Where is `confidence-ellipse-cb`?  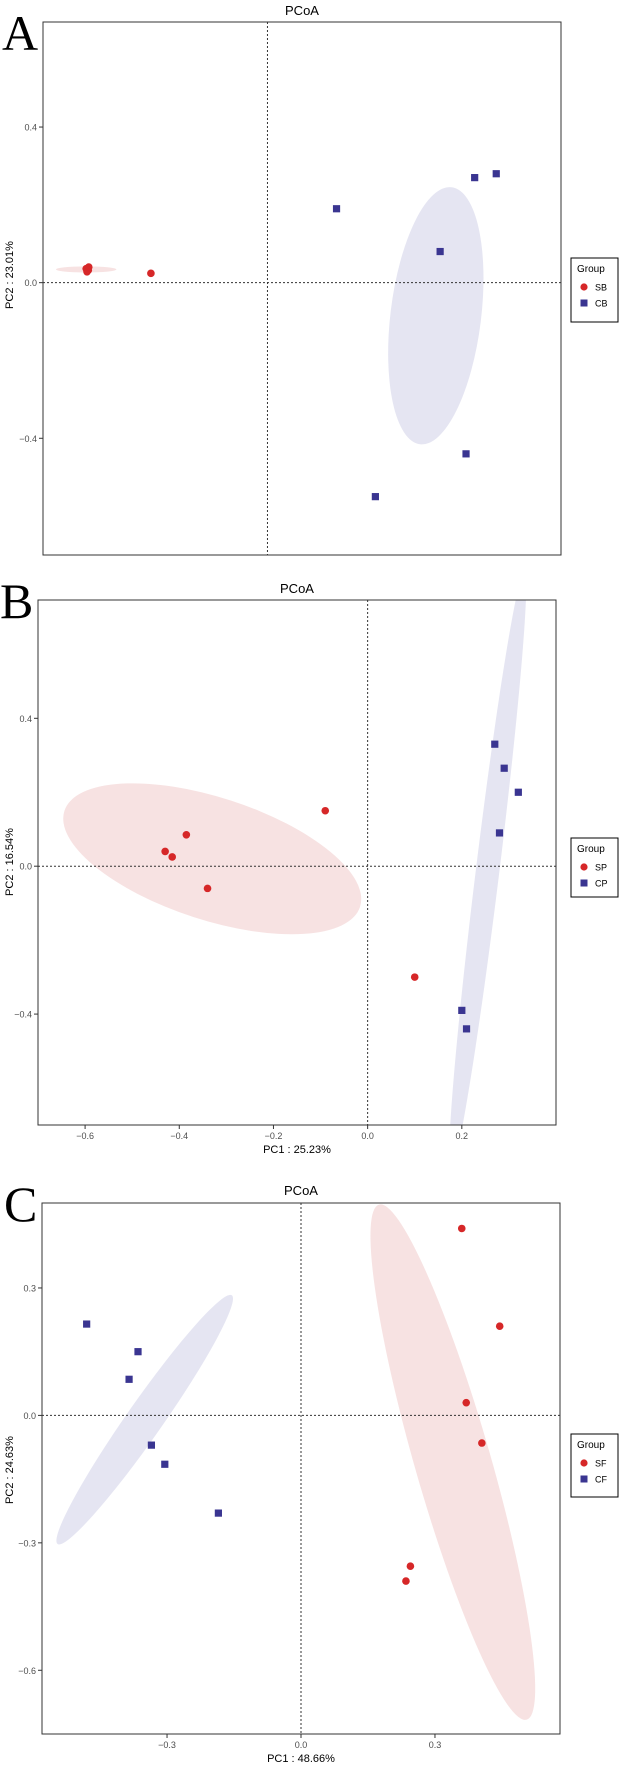 confidence-ellipse-cb is located at coordinates (436, 316).